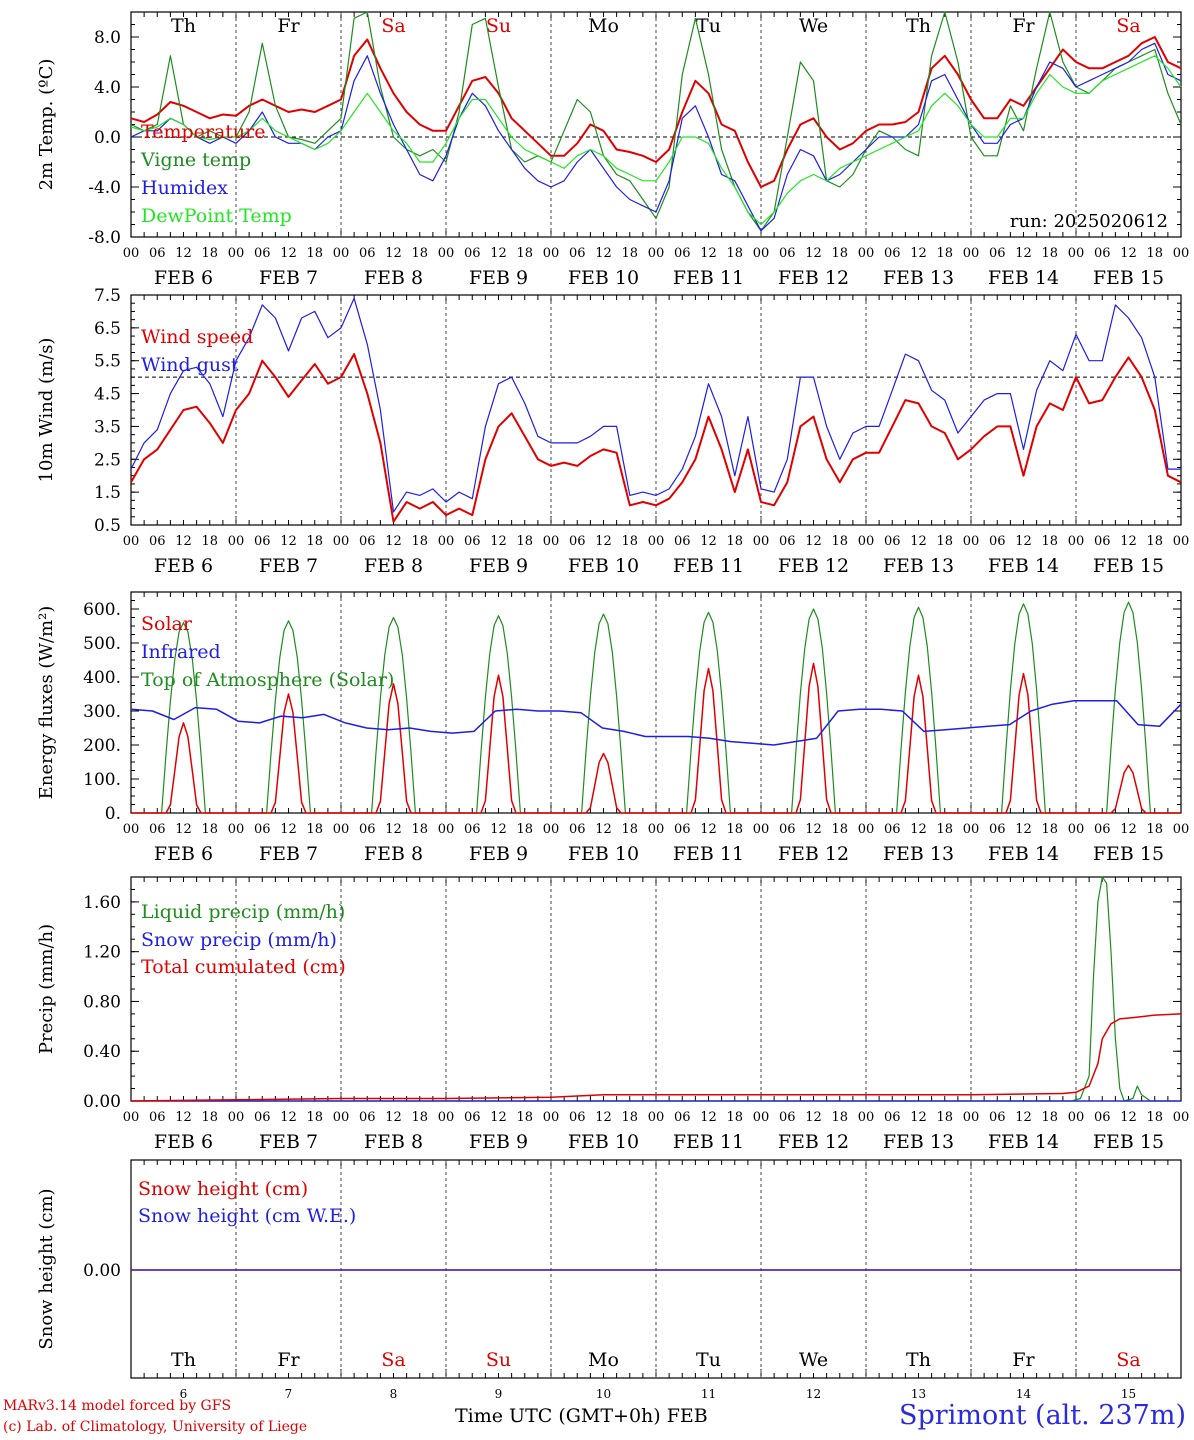  I want to click on y-tick-label: 100., so click(102, 780).